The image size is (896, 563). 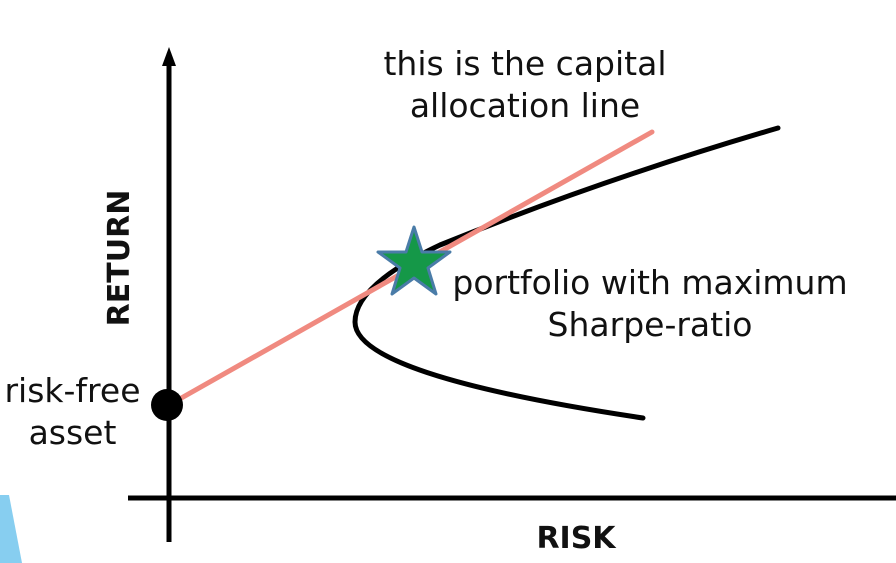 I want to click on y-axis-arrowhead, so click(x=169, y=56).